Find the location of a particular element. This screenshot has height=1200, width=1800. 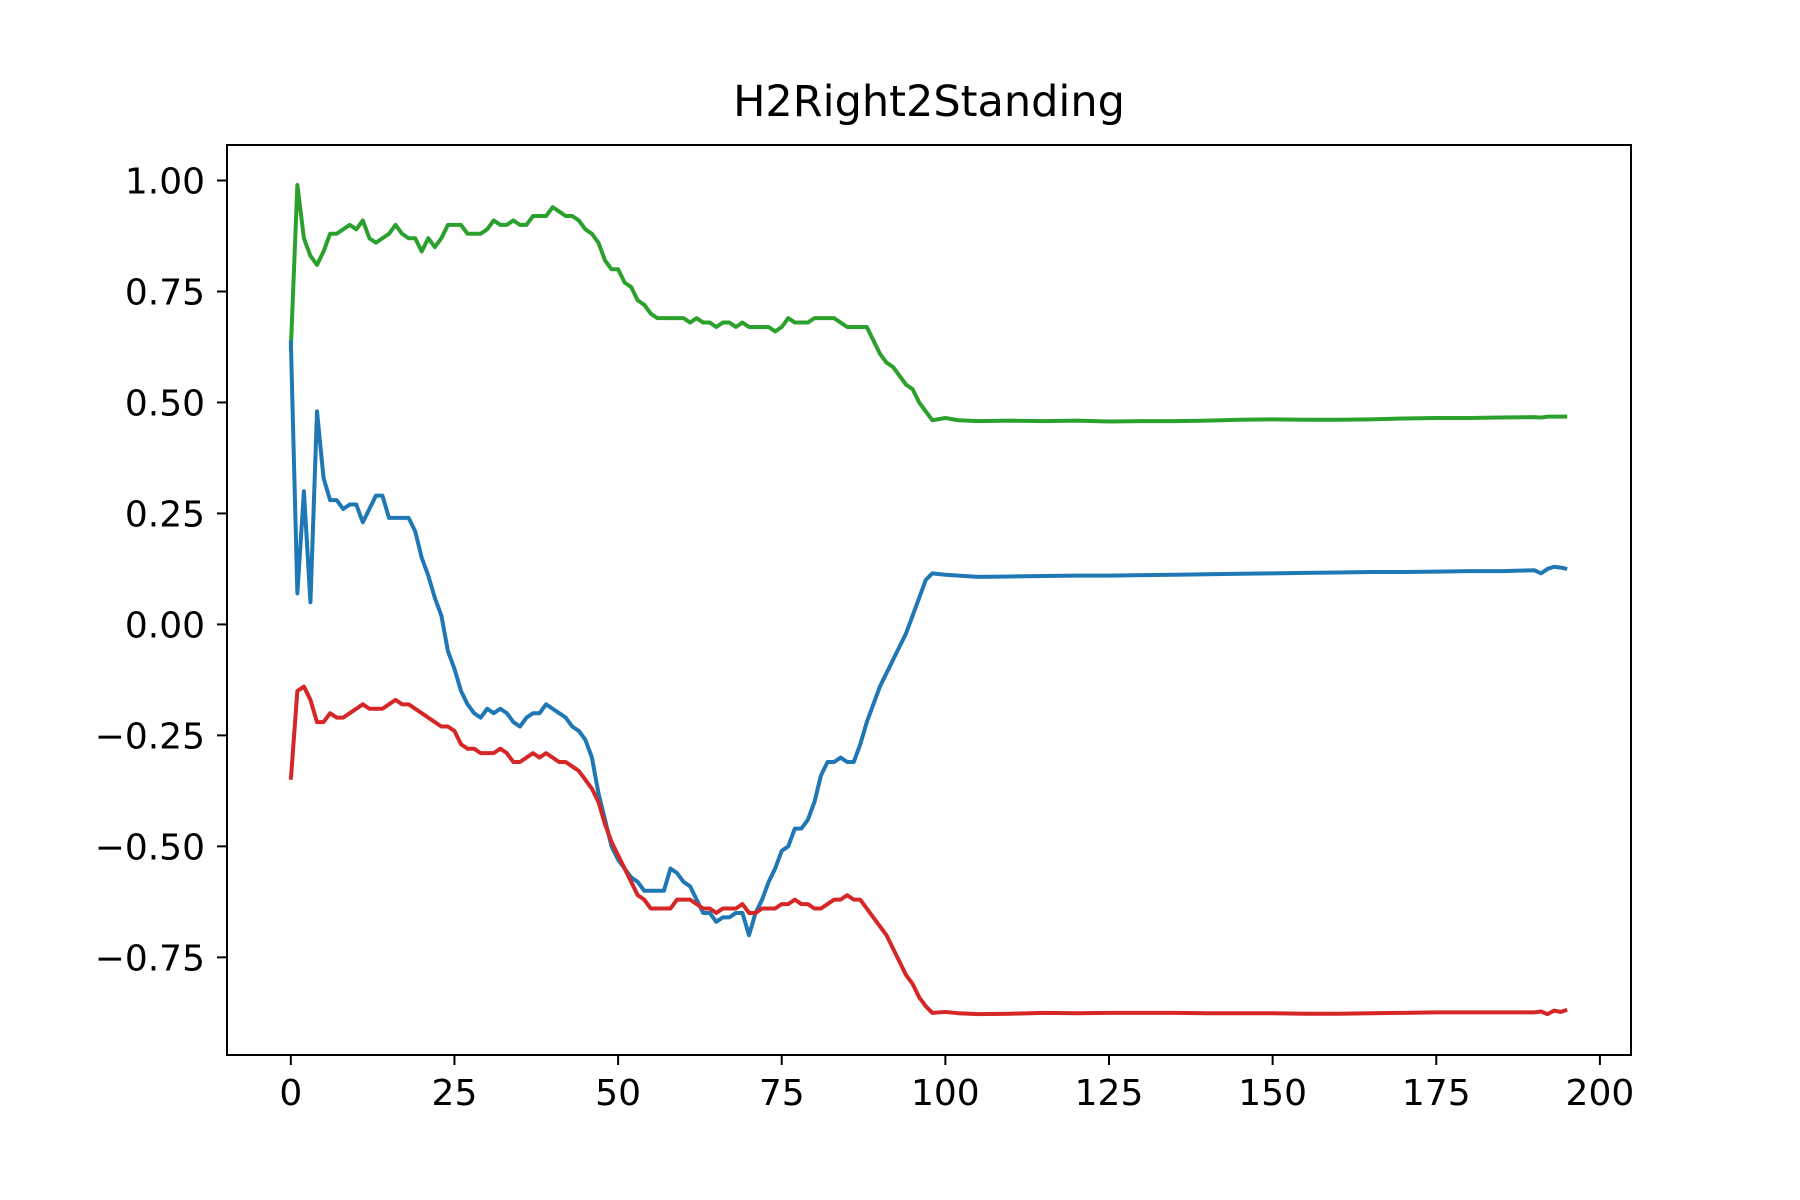

x-tick-label: 0 is located at coordinates (290, 1093).